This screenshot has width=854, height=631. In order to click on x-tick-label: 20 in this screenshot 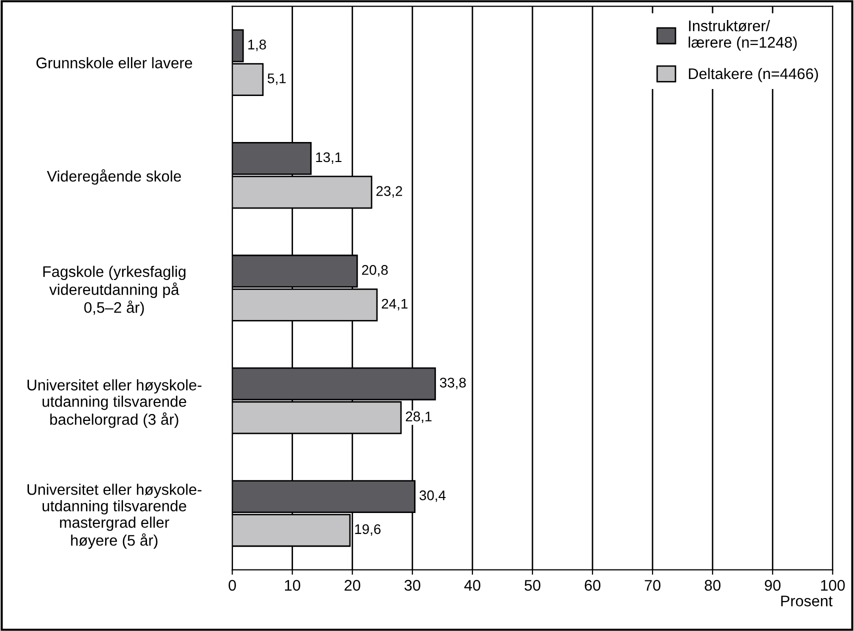, I will do `click(352, 585)`.